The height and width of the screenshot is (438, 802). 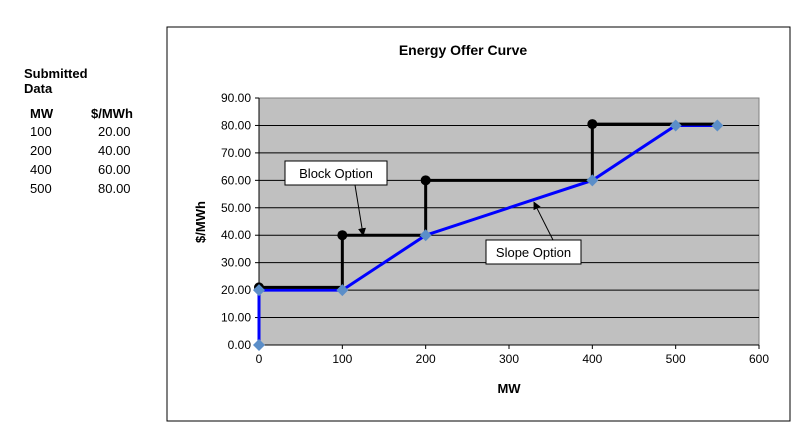 I want to click on y-tick-label: 30.00, so click(x=236, y=263).